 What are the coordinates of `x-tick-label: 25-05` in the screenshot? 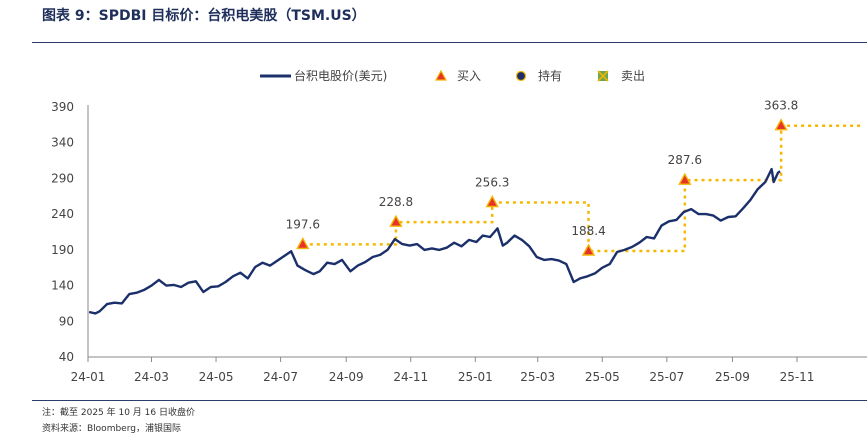 It's located at (602, 377).